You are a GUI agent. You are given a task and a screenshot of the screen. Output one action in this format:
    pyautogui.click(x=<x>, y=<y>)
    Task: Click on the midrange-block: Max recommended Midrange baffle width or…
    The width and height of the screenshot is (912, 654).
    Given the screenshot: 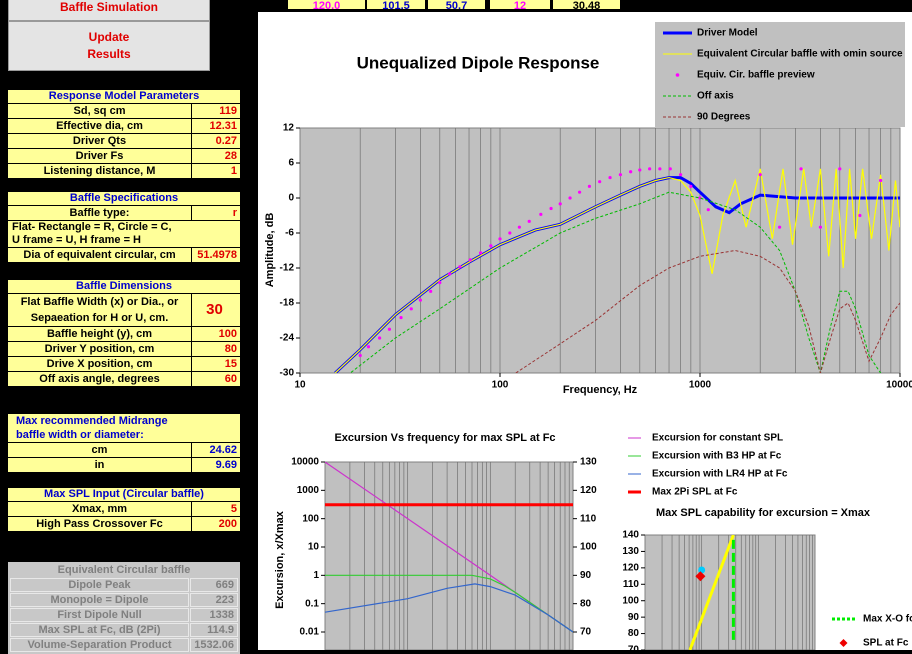 What is the action you would take?
    pyautogui.click(x=124, y=443)
    